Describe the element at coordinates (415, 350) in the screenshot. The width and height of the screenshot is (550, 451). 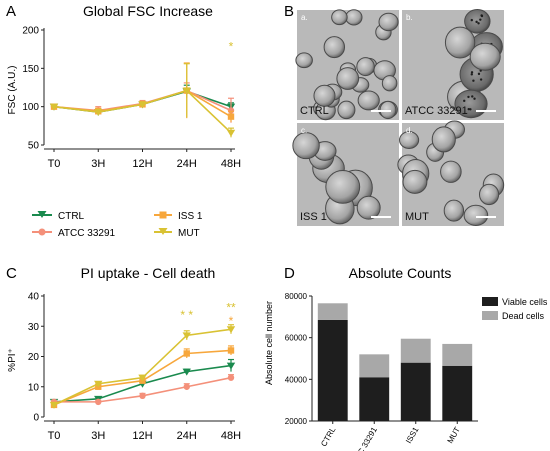
I see `counts-bar-dead-cells-iss1` at that location.